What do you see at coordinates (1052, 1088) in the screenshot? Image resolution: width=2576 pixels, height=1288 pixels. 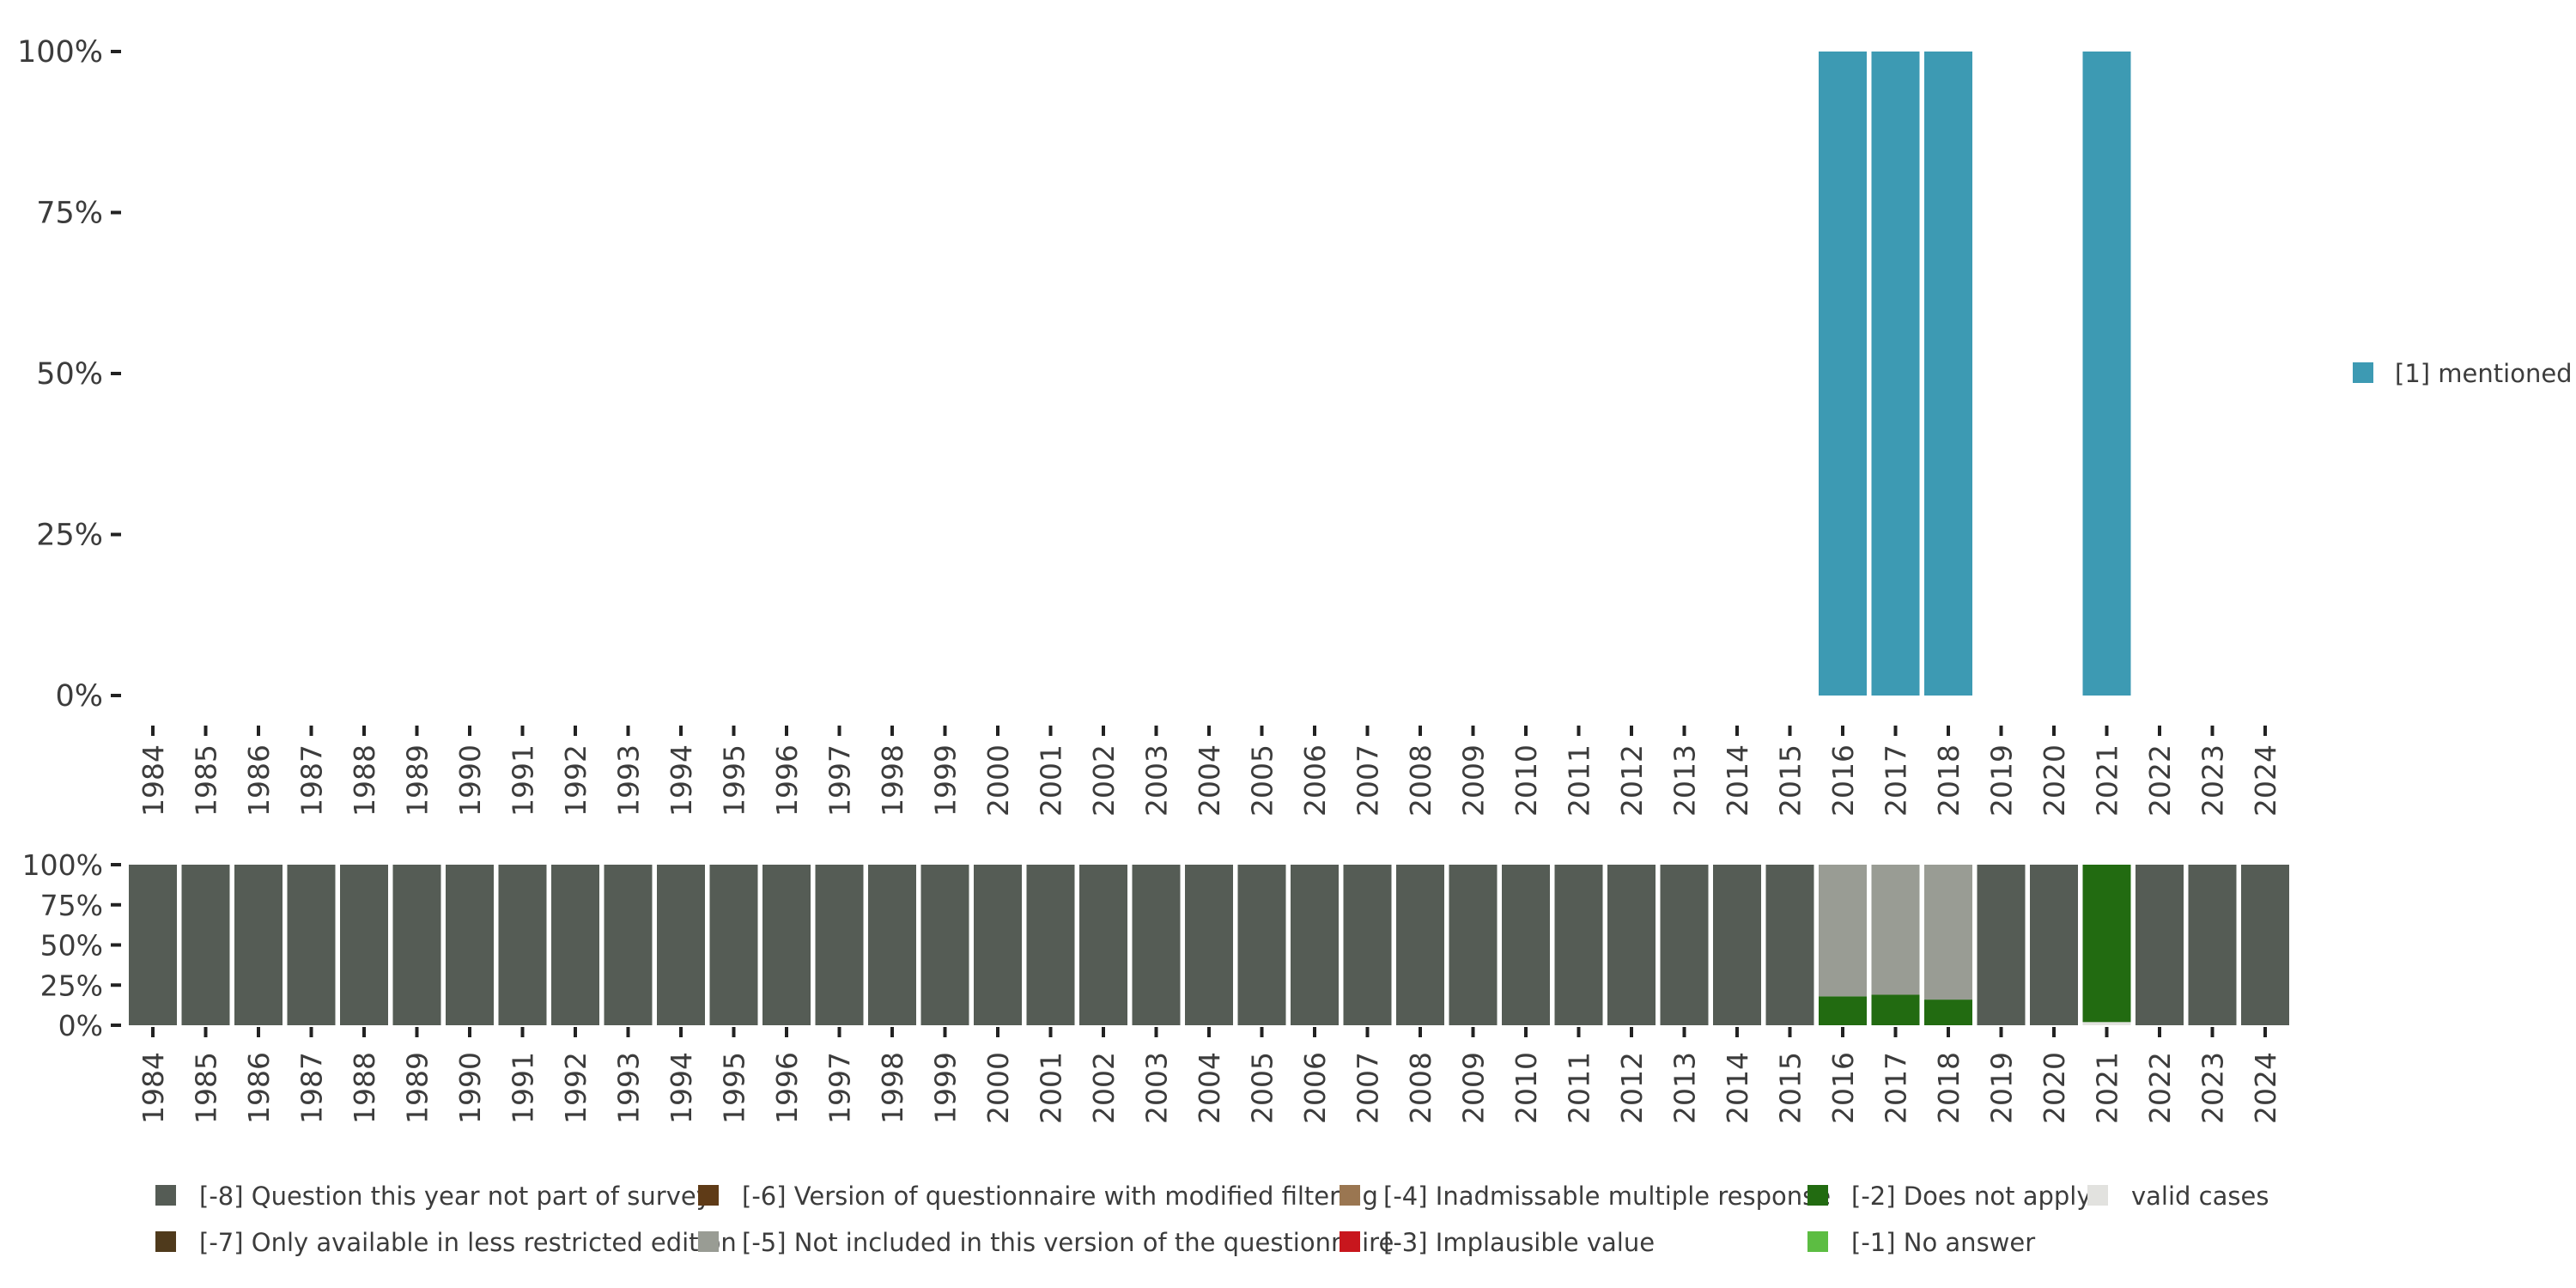 I see `bottom-x-tick-label: 2001` at bounding box center [1052, 1088].